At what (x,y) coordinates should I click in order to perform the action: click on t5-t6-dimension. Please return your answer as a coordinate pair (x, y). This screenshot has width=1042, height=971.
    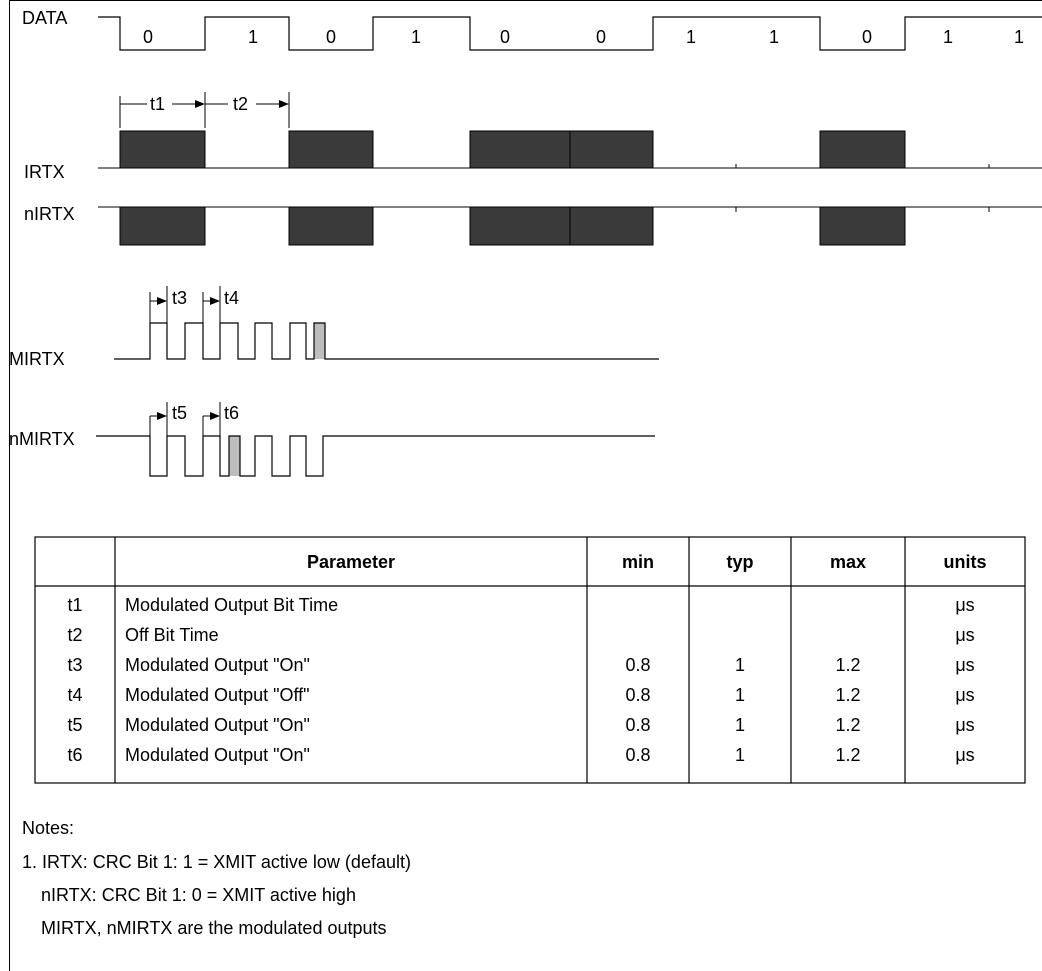
    Looking at the image, I should click on (185, 419).